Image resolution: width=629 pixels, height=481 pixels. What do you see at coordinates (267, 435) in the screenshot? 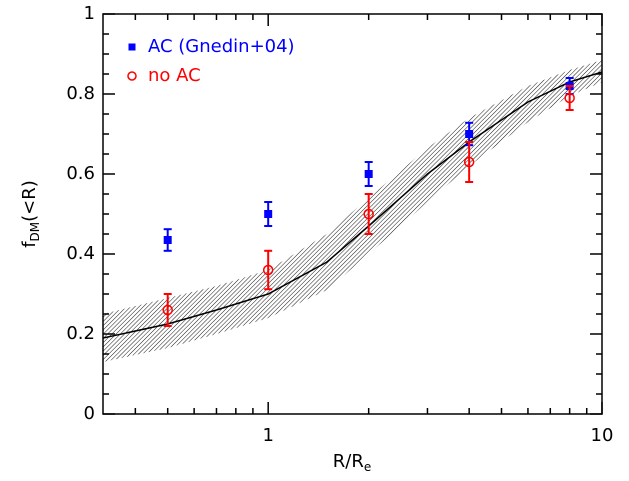
I see `x-tick-label: 1` at bounding box center [267, 435].